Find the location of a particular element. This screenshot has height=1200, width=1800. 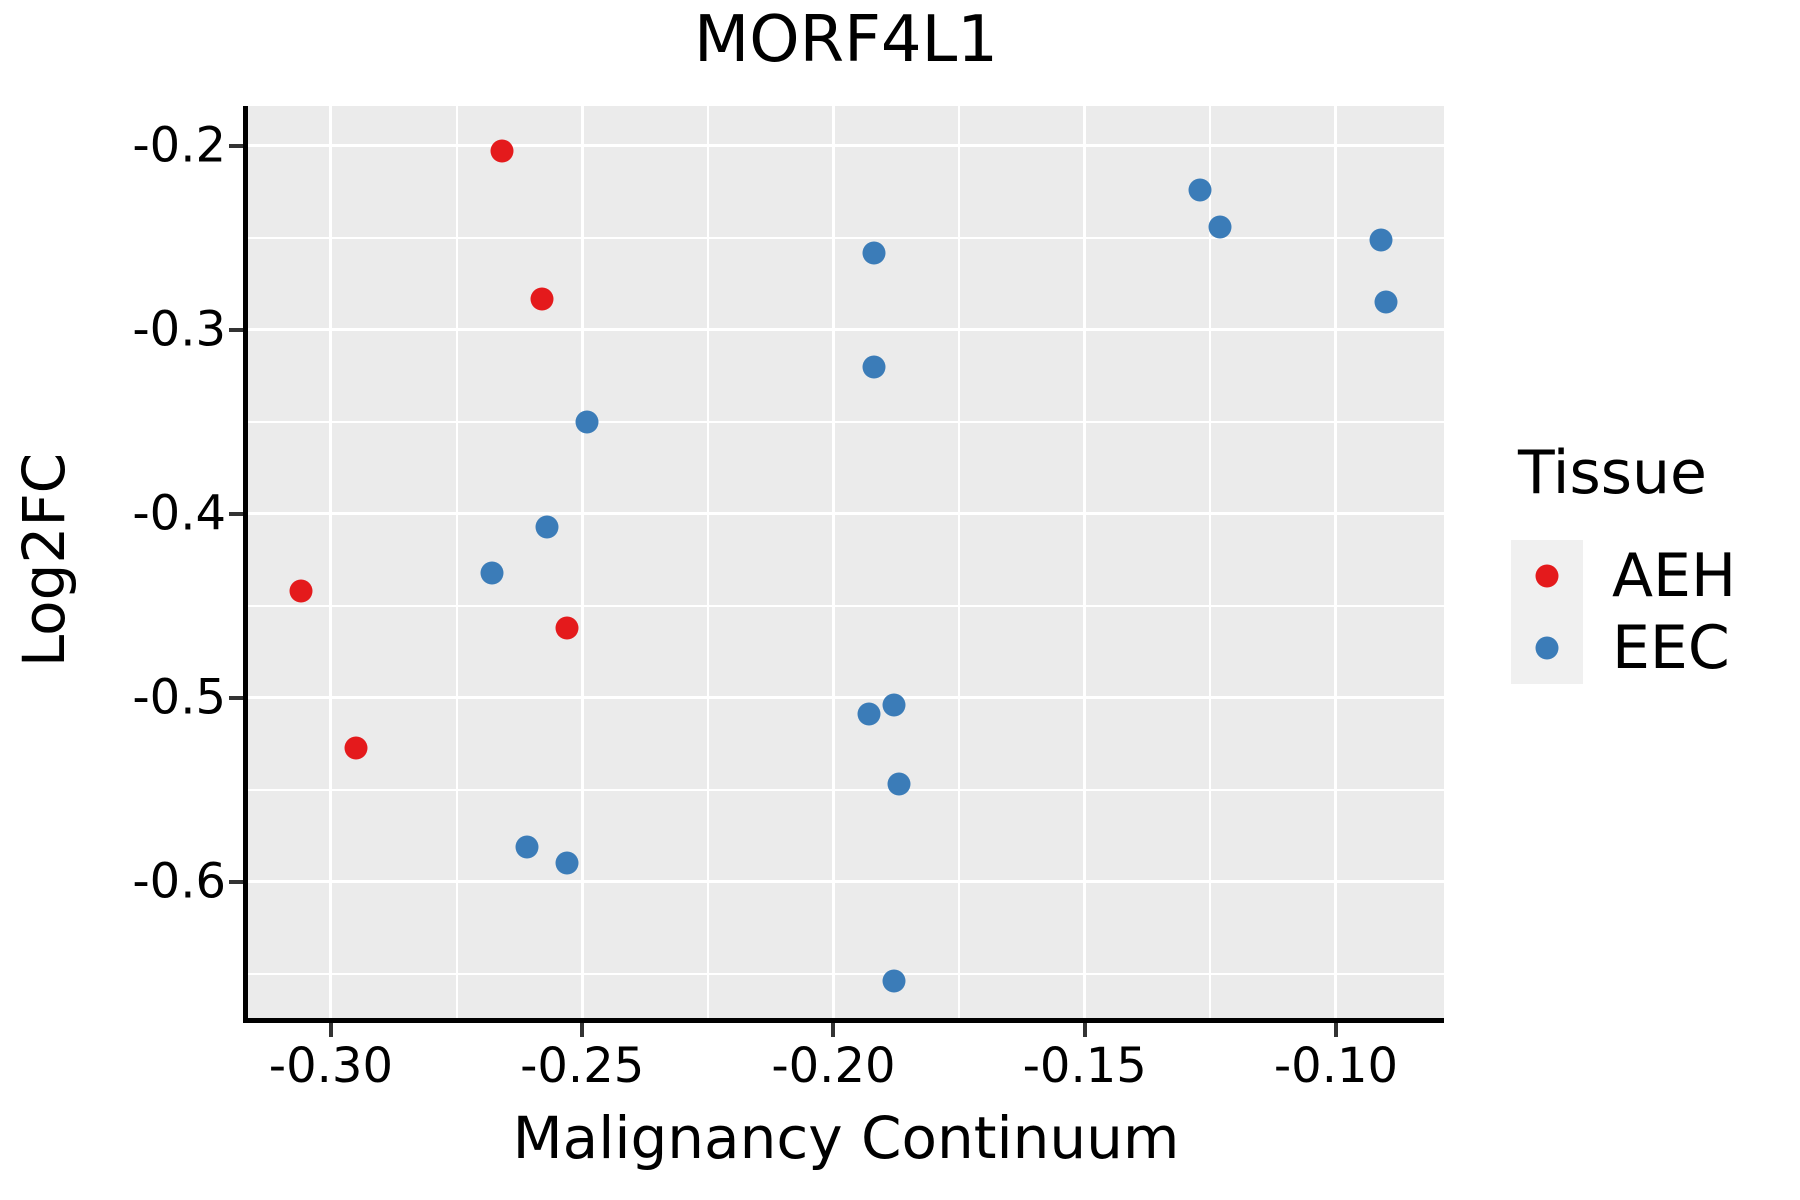

x-tick-label: -0.10 is located at coordinates (1336, 1066).